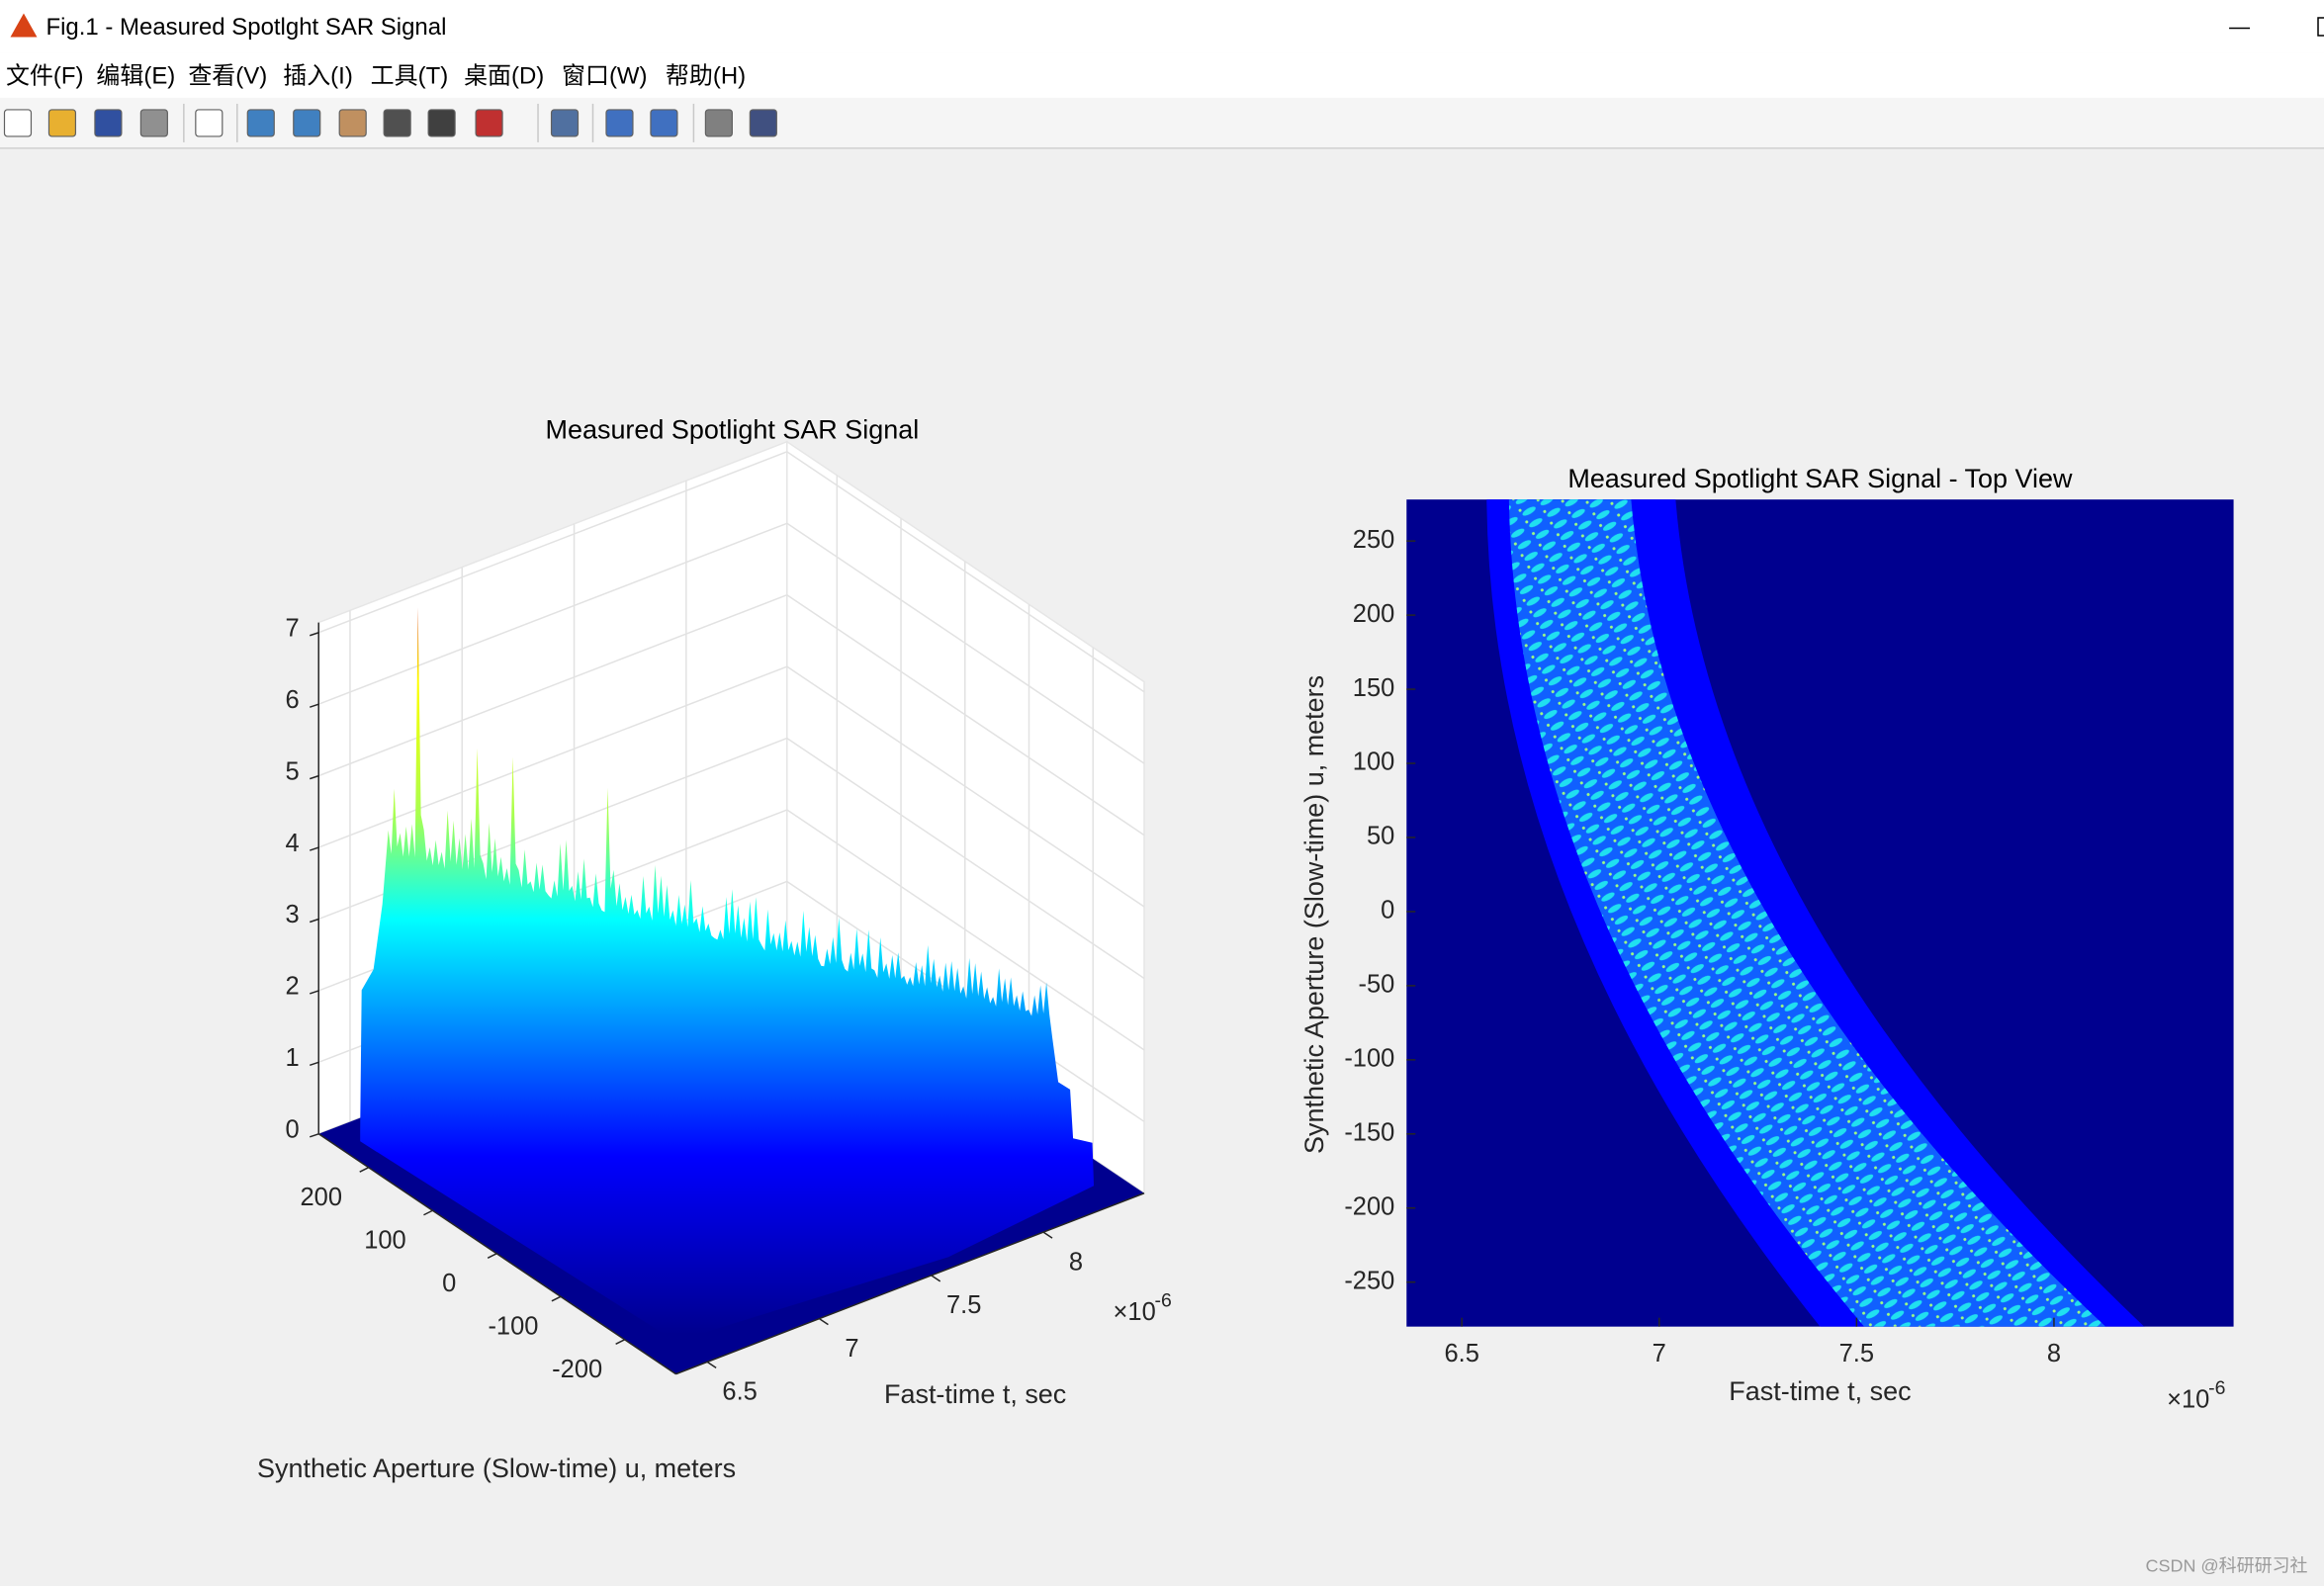 This screenshot has width=2324, height=1586. Describe the element at coordinates (1369, 1280) in the screenshot. I see `y-tick-label: -250` at that location.